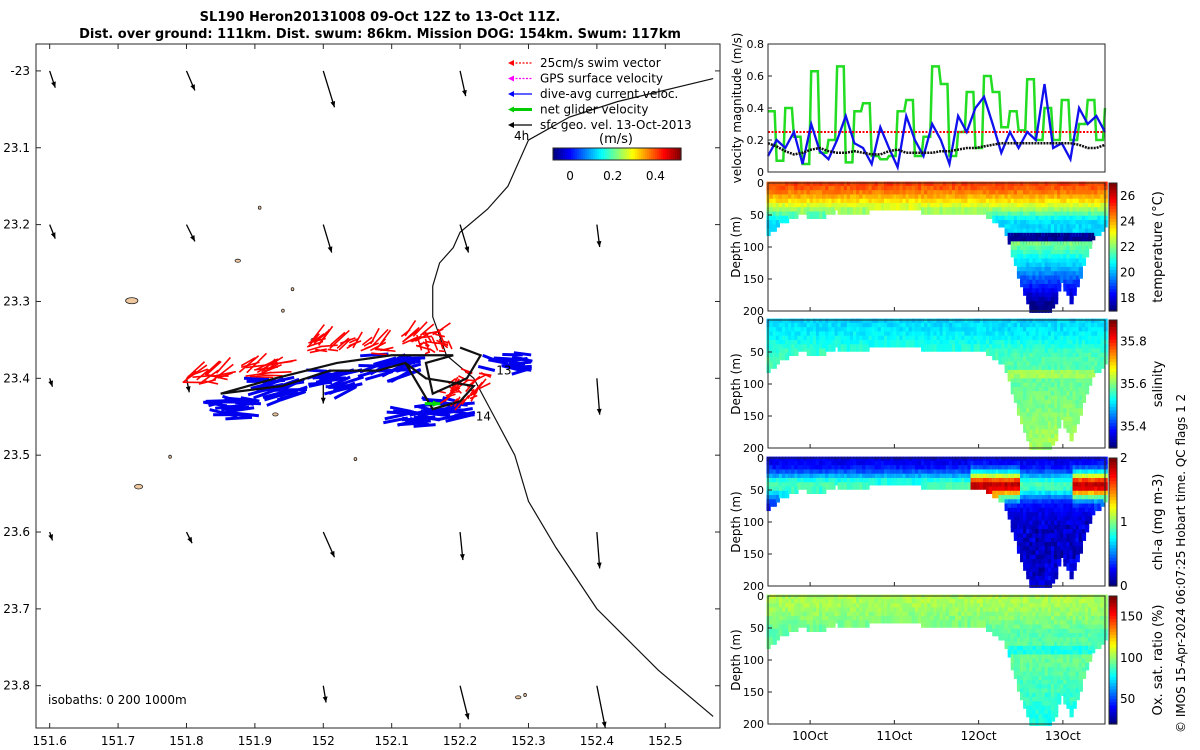 Image resolution: width=1200 pixels, height=750 pixels. I want to click on lat-tick-label: 23.2, so click(16, 225).